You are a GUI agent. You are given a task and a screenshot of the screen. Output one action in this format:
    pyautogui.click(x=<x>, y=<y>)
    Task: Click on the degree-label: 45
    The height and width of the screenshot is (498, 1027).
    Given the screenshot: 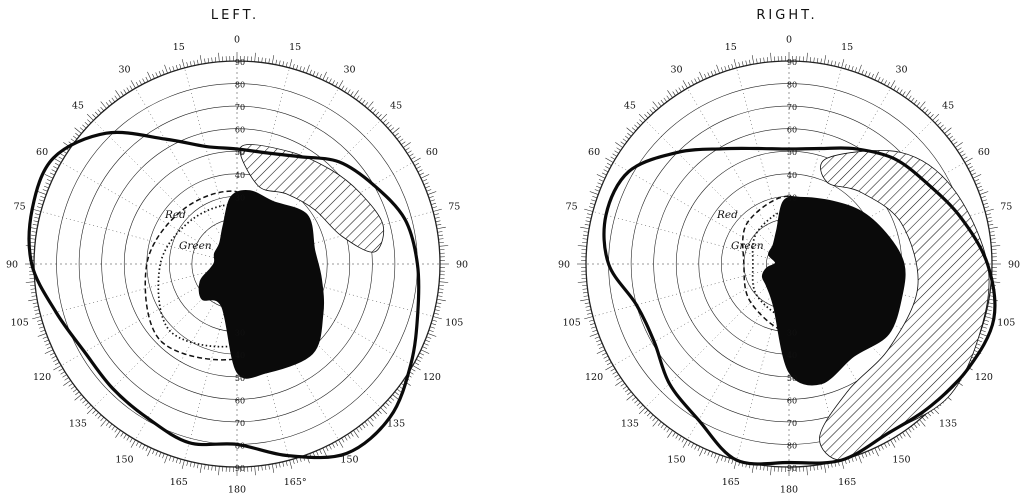 What is the action you would take?
    pyautogui.click(x=948, y=105)
    